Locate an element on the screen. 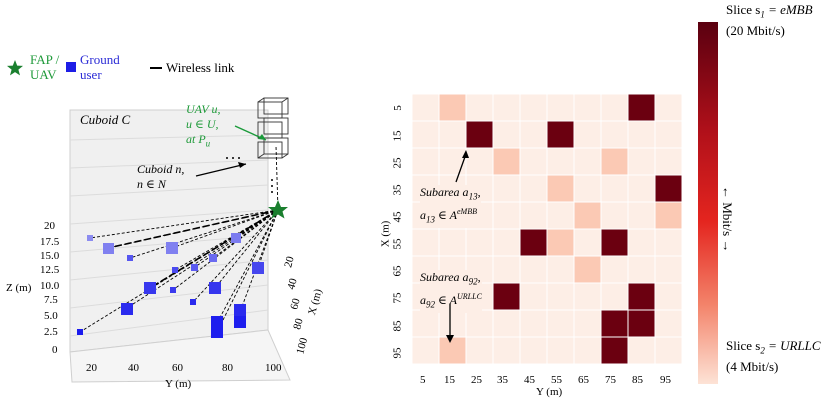  z-tick: 7.5 is located at coordinates (51, 300).